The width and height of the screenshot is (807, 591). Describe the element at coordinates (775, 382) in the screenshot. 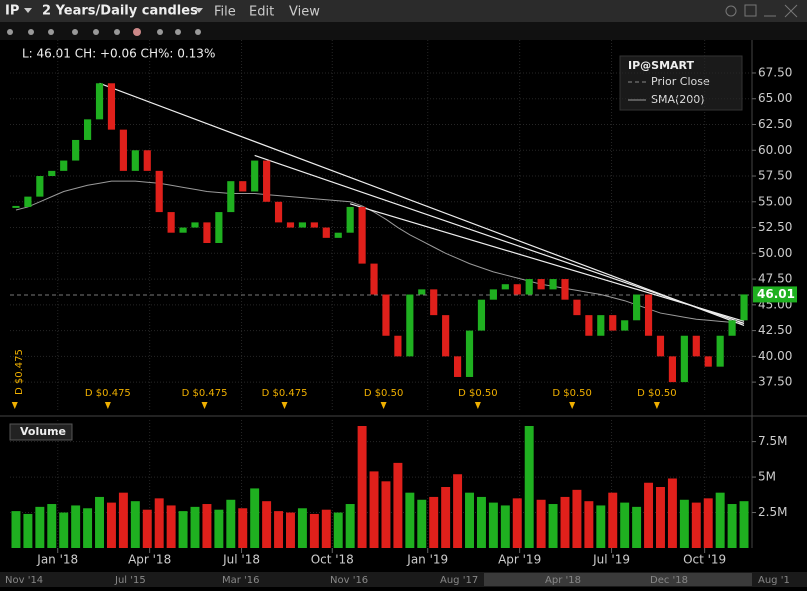

I see `y-tick-label: 37.50` at that location.